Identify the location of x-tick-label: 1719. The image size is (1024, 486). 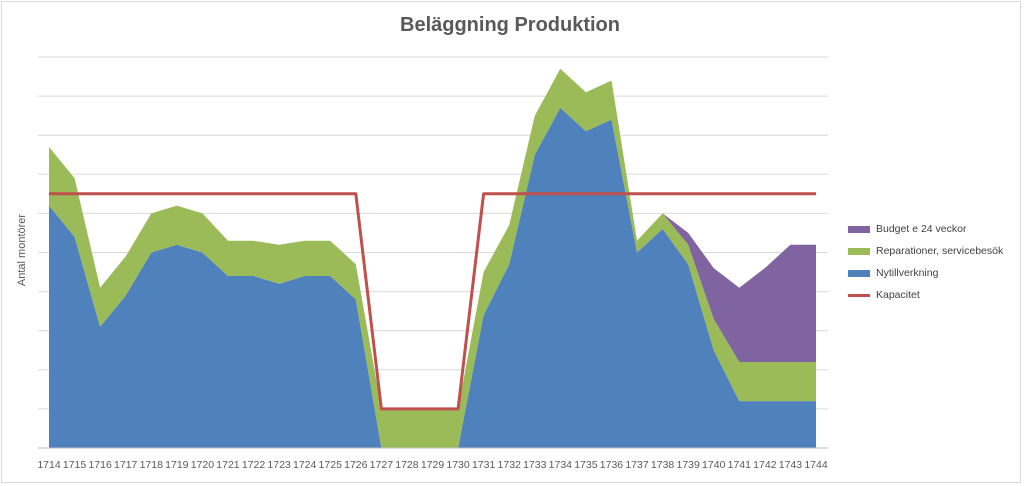
(177, 465).